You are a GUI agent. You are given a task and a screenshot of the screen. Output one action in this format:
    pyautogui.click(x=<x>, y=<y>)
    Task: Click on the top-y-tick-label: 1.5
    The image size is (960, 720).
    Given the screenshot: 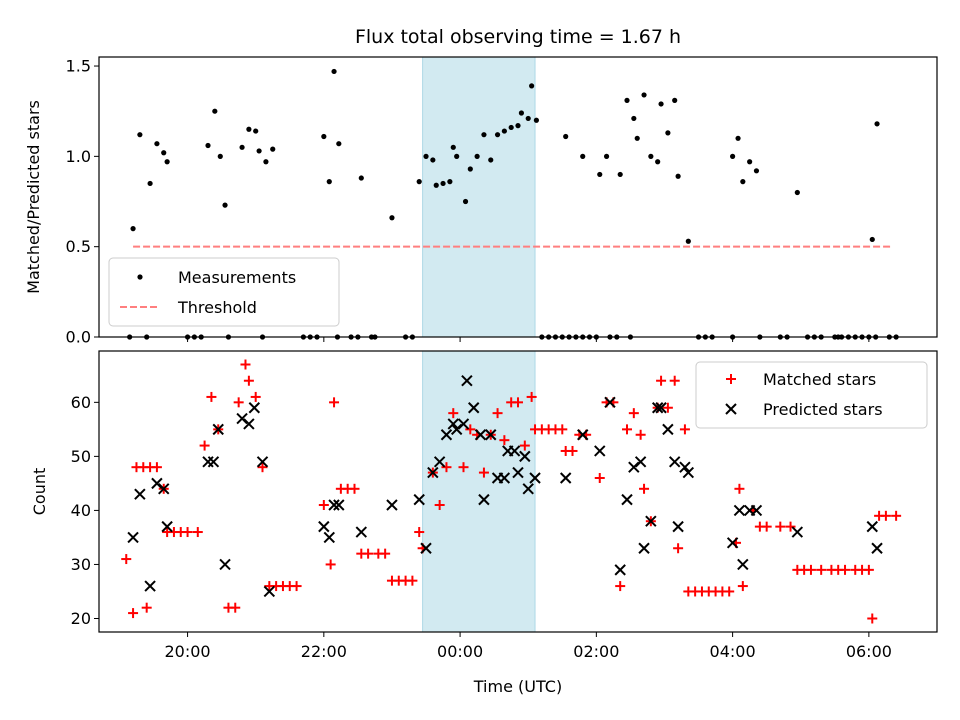 What is the action you would take?
    pyautogui.click(x=78, y=66)
    